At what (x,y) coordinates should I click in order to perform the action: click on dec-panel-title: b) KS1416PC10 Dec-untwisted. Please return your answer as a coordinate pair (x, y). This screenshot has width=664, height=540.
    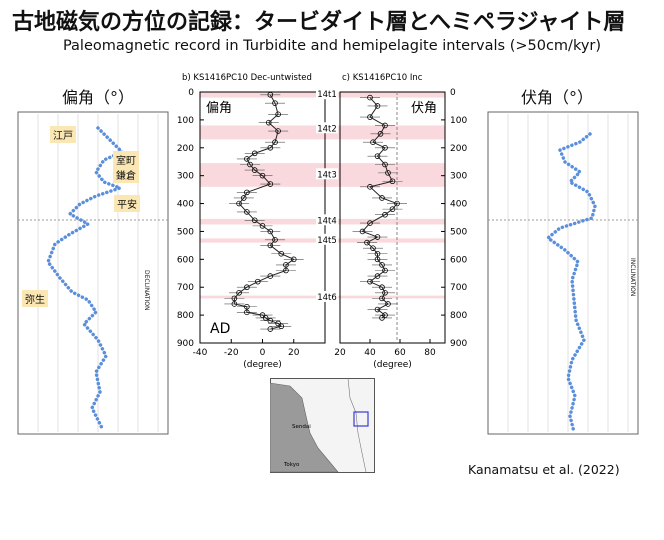
    Looking at the image, I should click on (247, 78).